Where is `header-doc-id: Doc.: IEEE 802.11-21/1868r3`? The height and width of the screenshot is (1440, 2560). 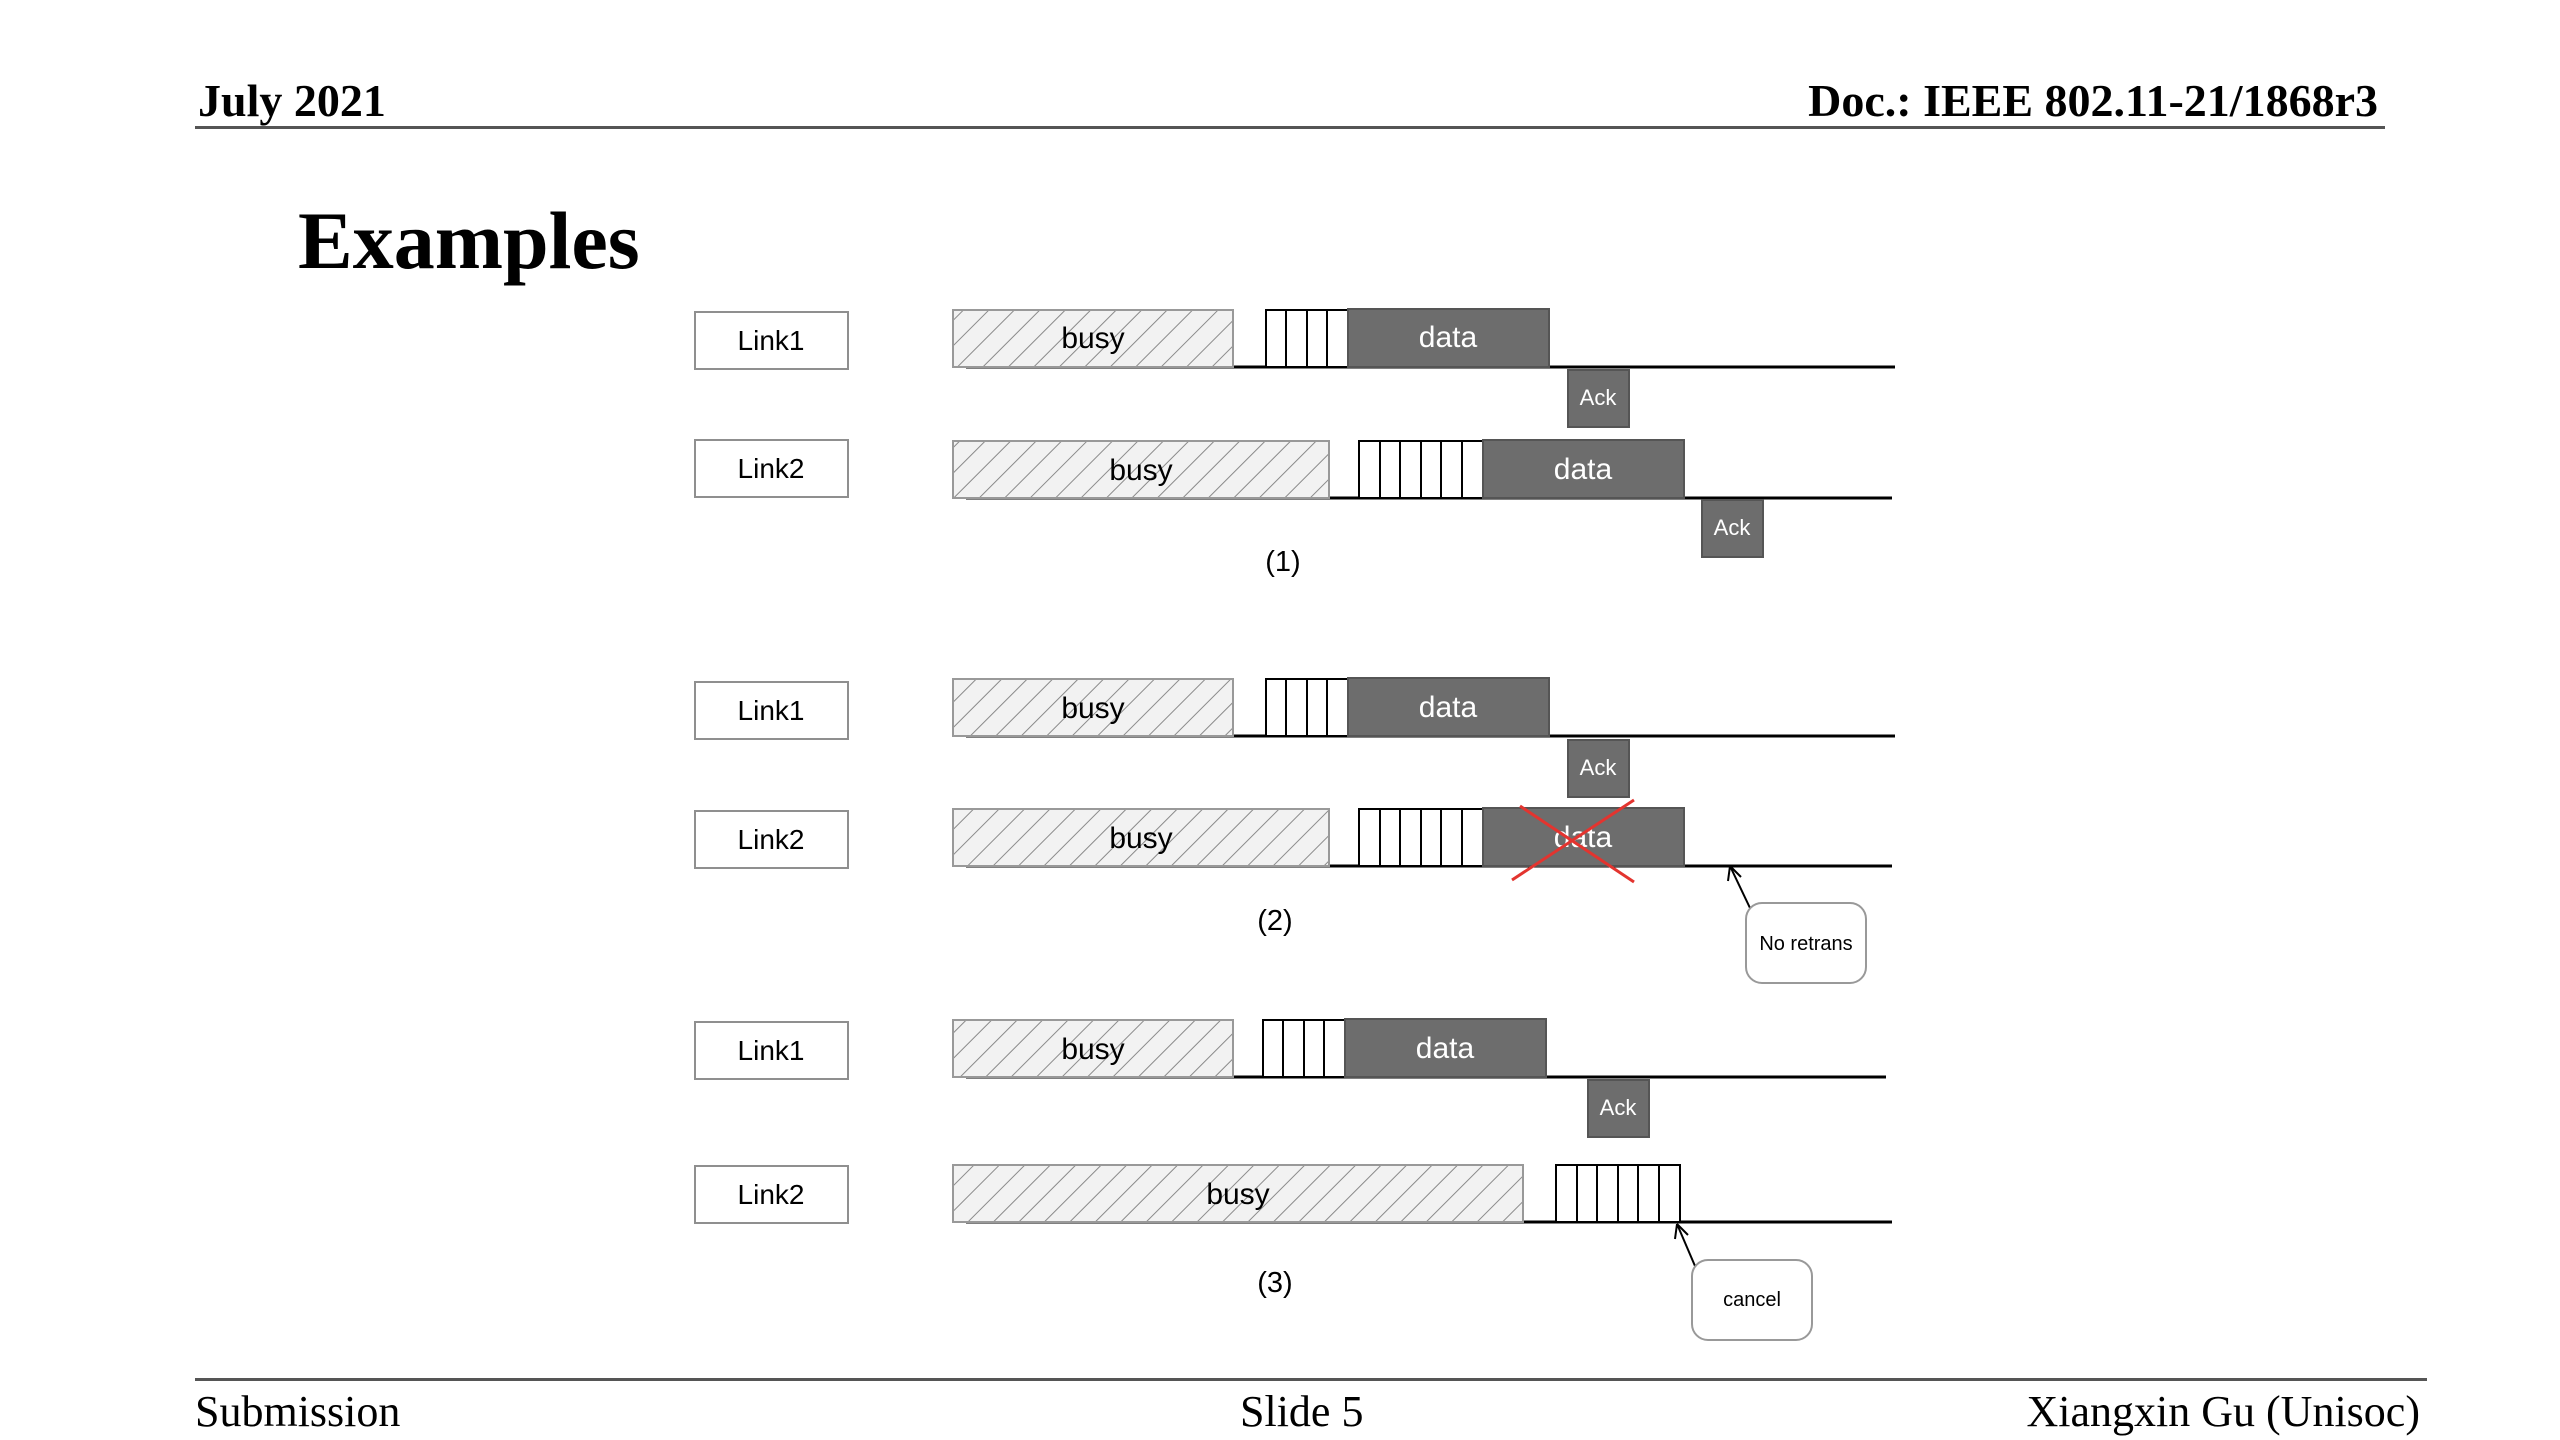 header-doc-id: Doc.: IEEE 802.11-21/1868r3 is located at coordinates (2093, 100).